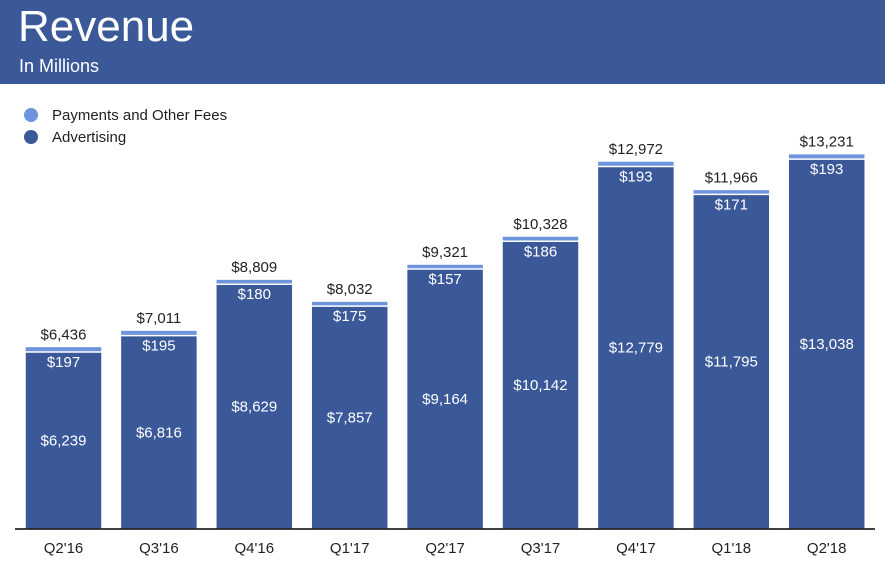 This screenshot has width=885, height=576. I want to click on x-tick-label: Q2'18, so click(827, 548).